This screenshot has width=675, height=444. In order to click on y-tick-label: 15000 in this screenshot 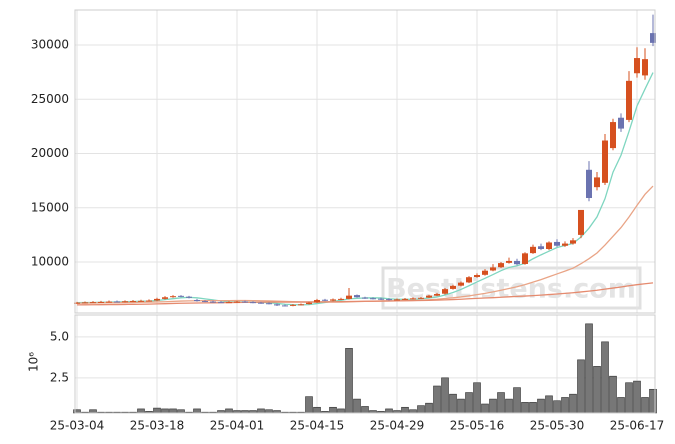, I will do `click(50, 207)`.